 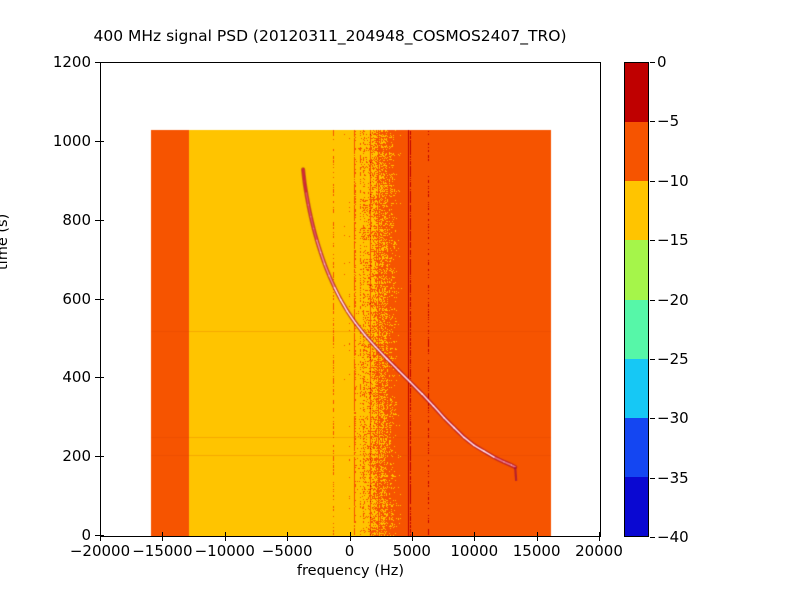 What do you see at coordinates (349, 551) in the screenshot?
I see `x-tick-label: 0` at bounding box center [349, 551].